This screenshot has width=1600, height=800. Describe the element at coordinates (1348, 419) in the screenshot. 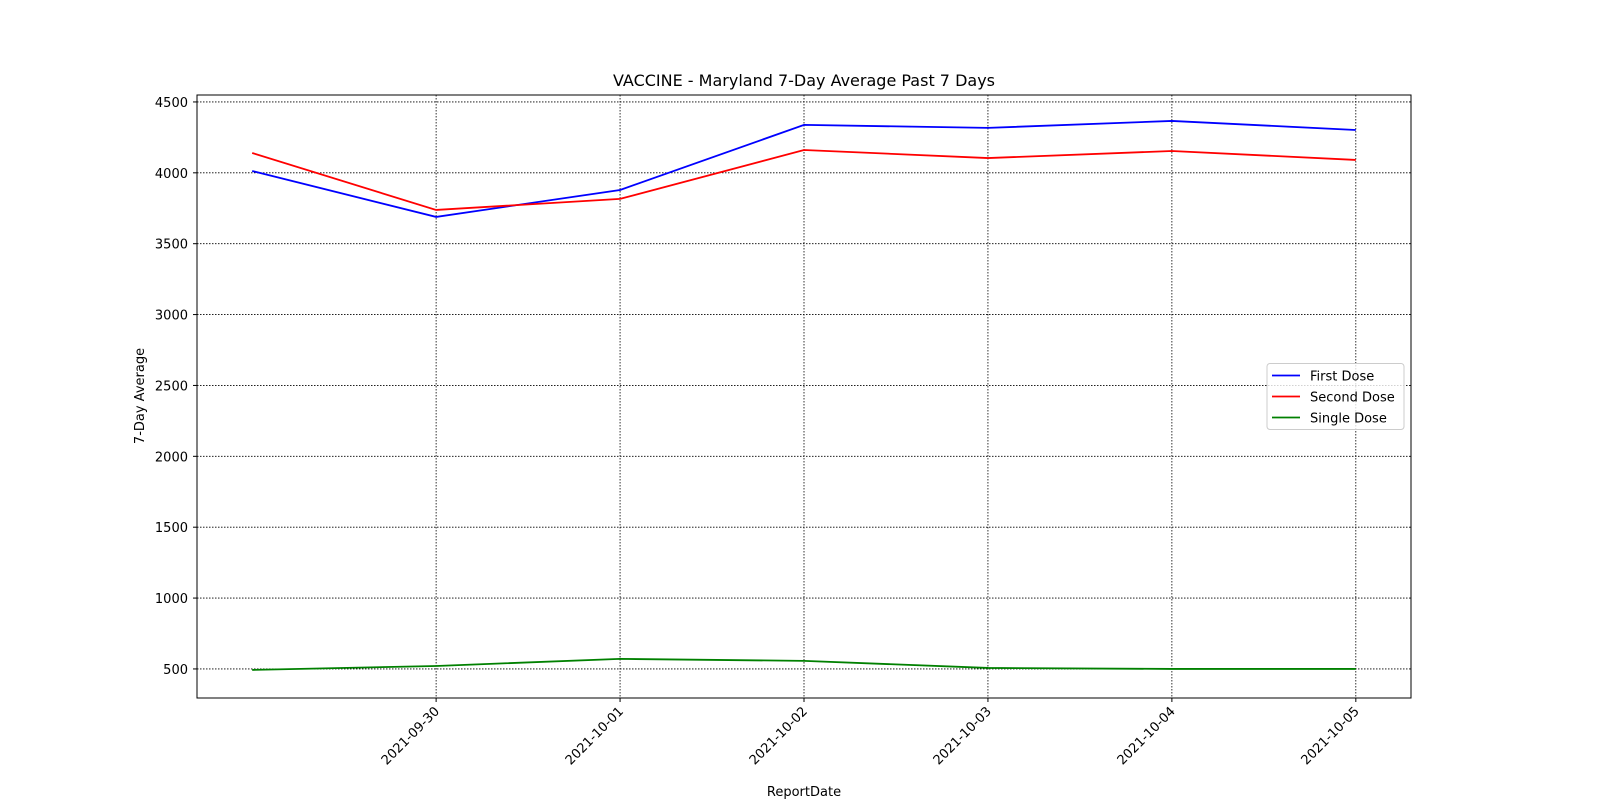

I see `legend-label: Single Dose` at that location.